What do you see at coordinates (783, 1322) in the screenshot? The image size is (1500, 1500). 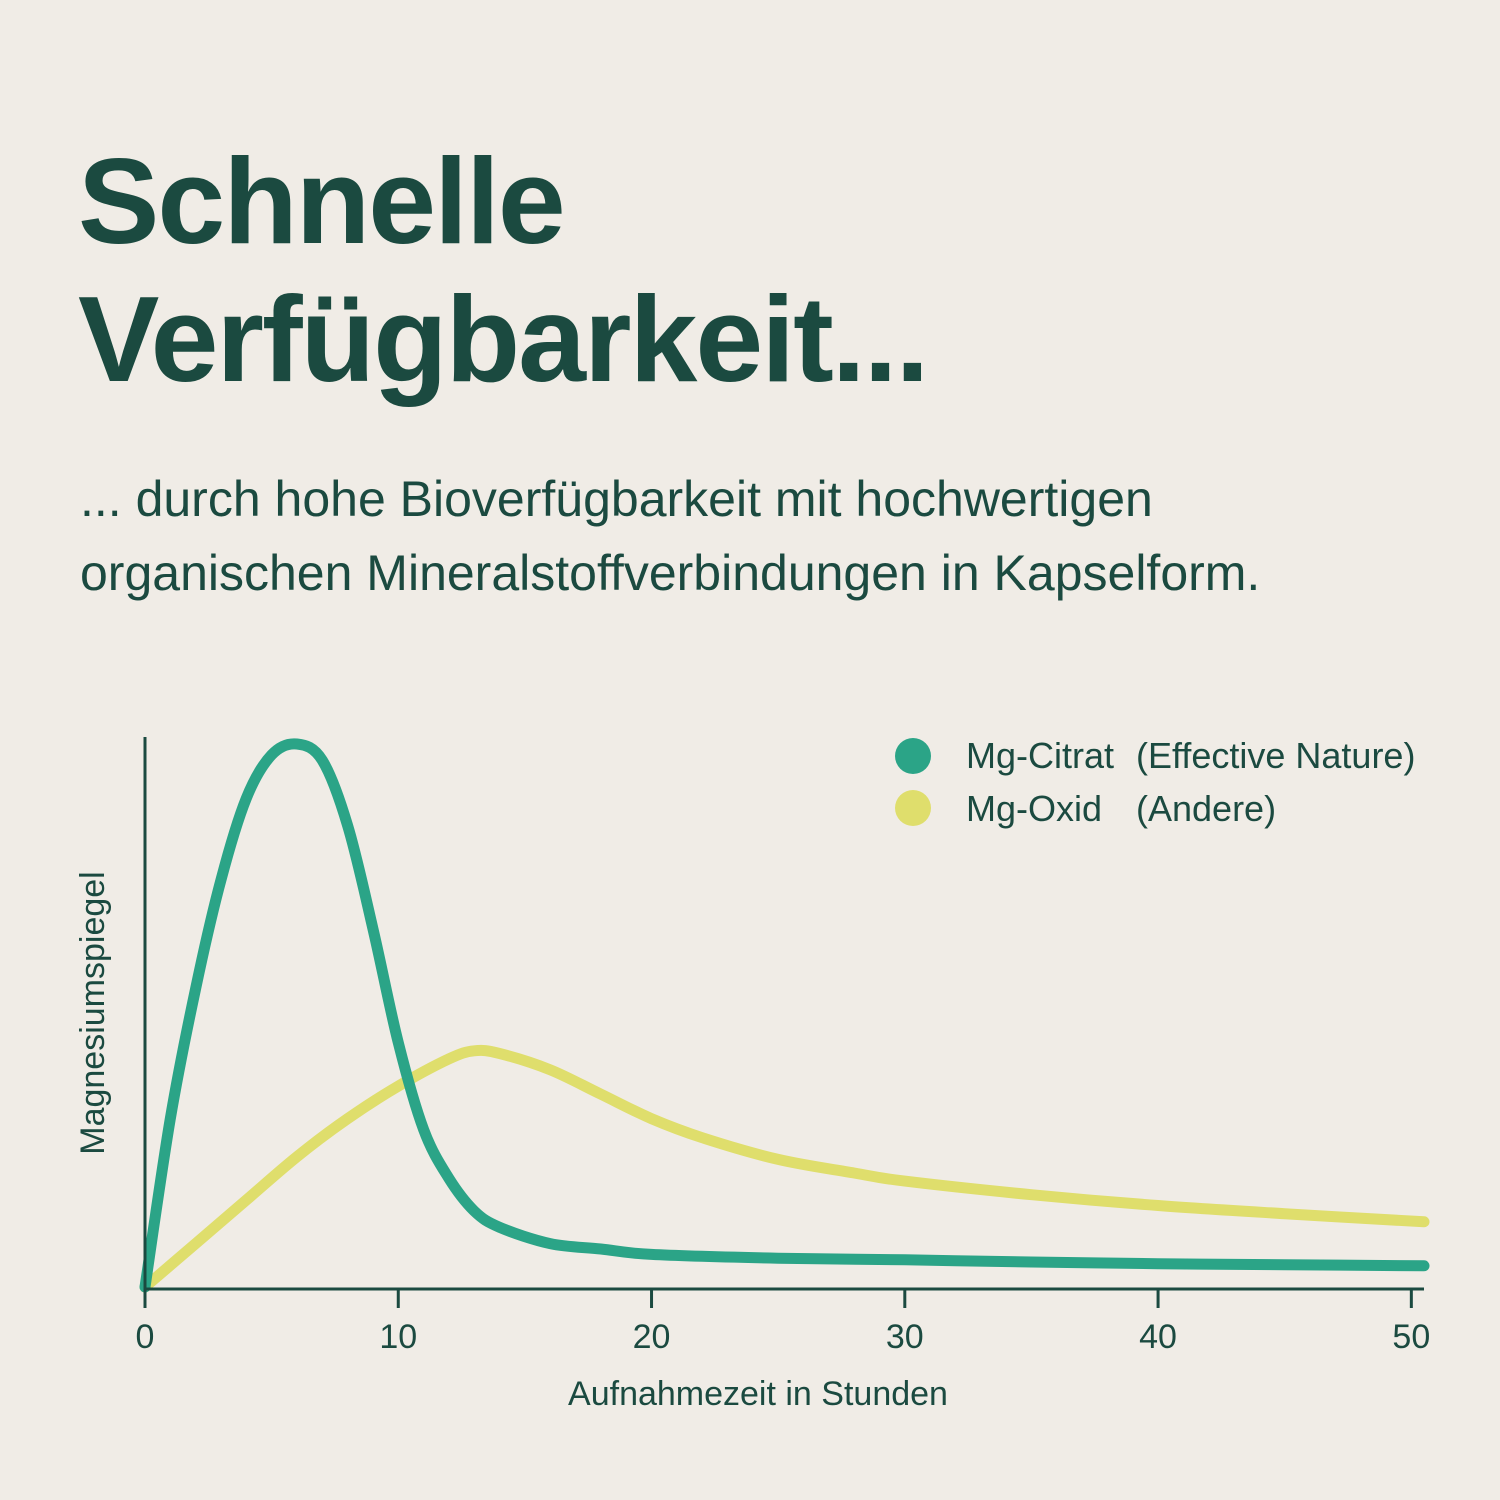 I see `tick-layer: 0 10 20 30 40 50` at bounding box center [783, 1322].